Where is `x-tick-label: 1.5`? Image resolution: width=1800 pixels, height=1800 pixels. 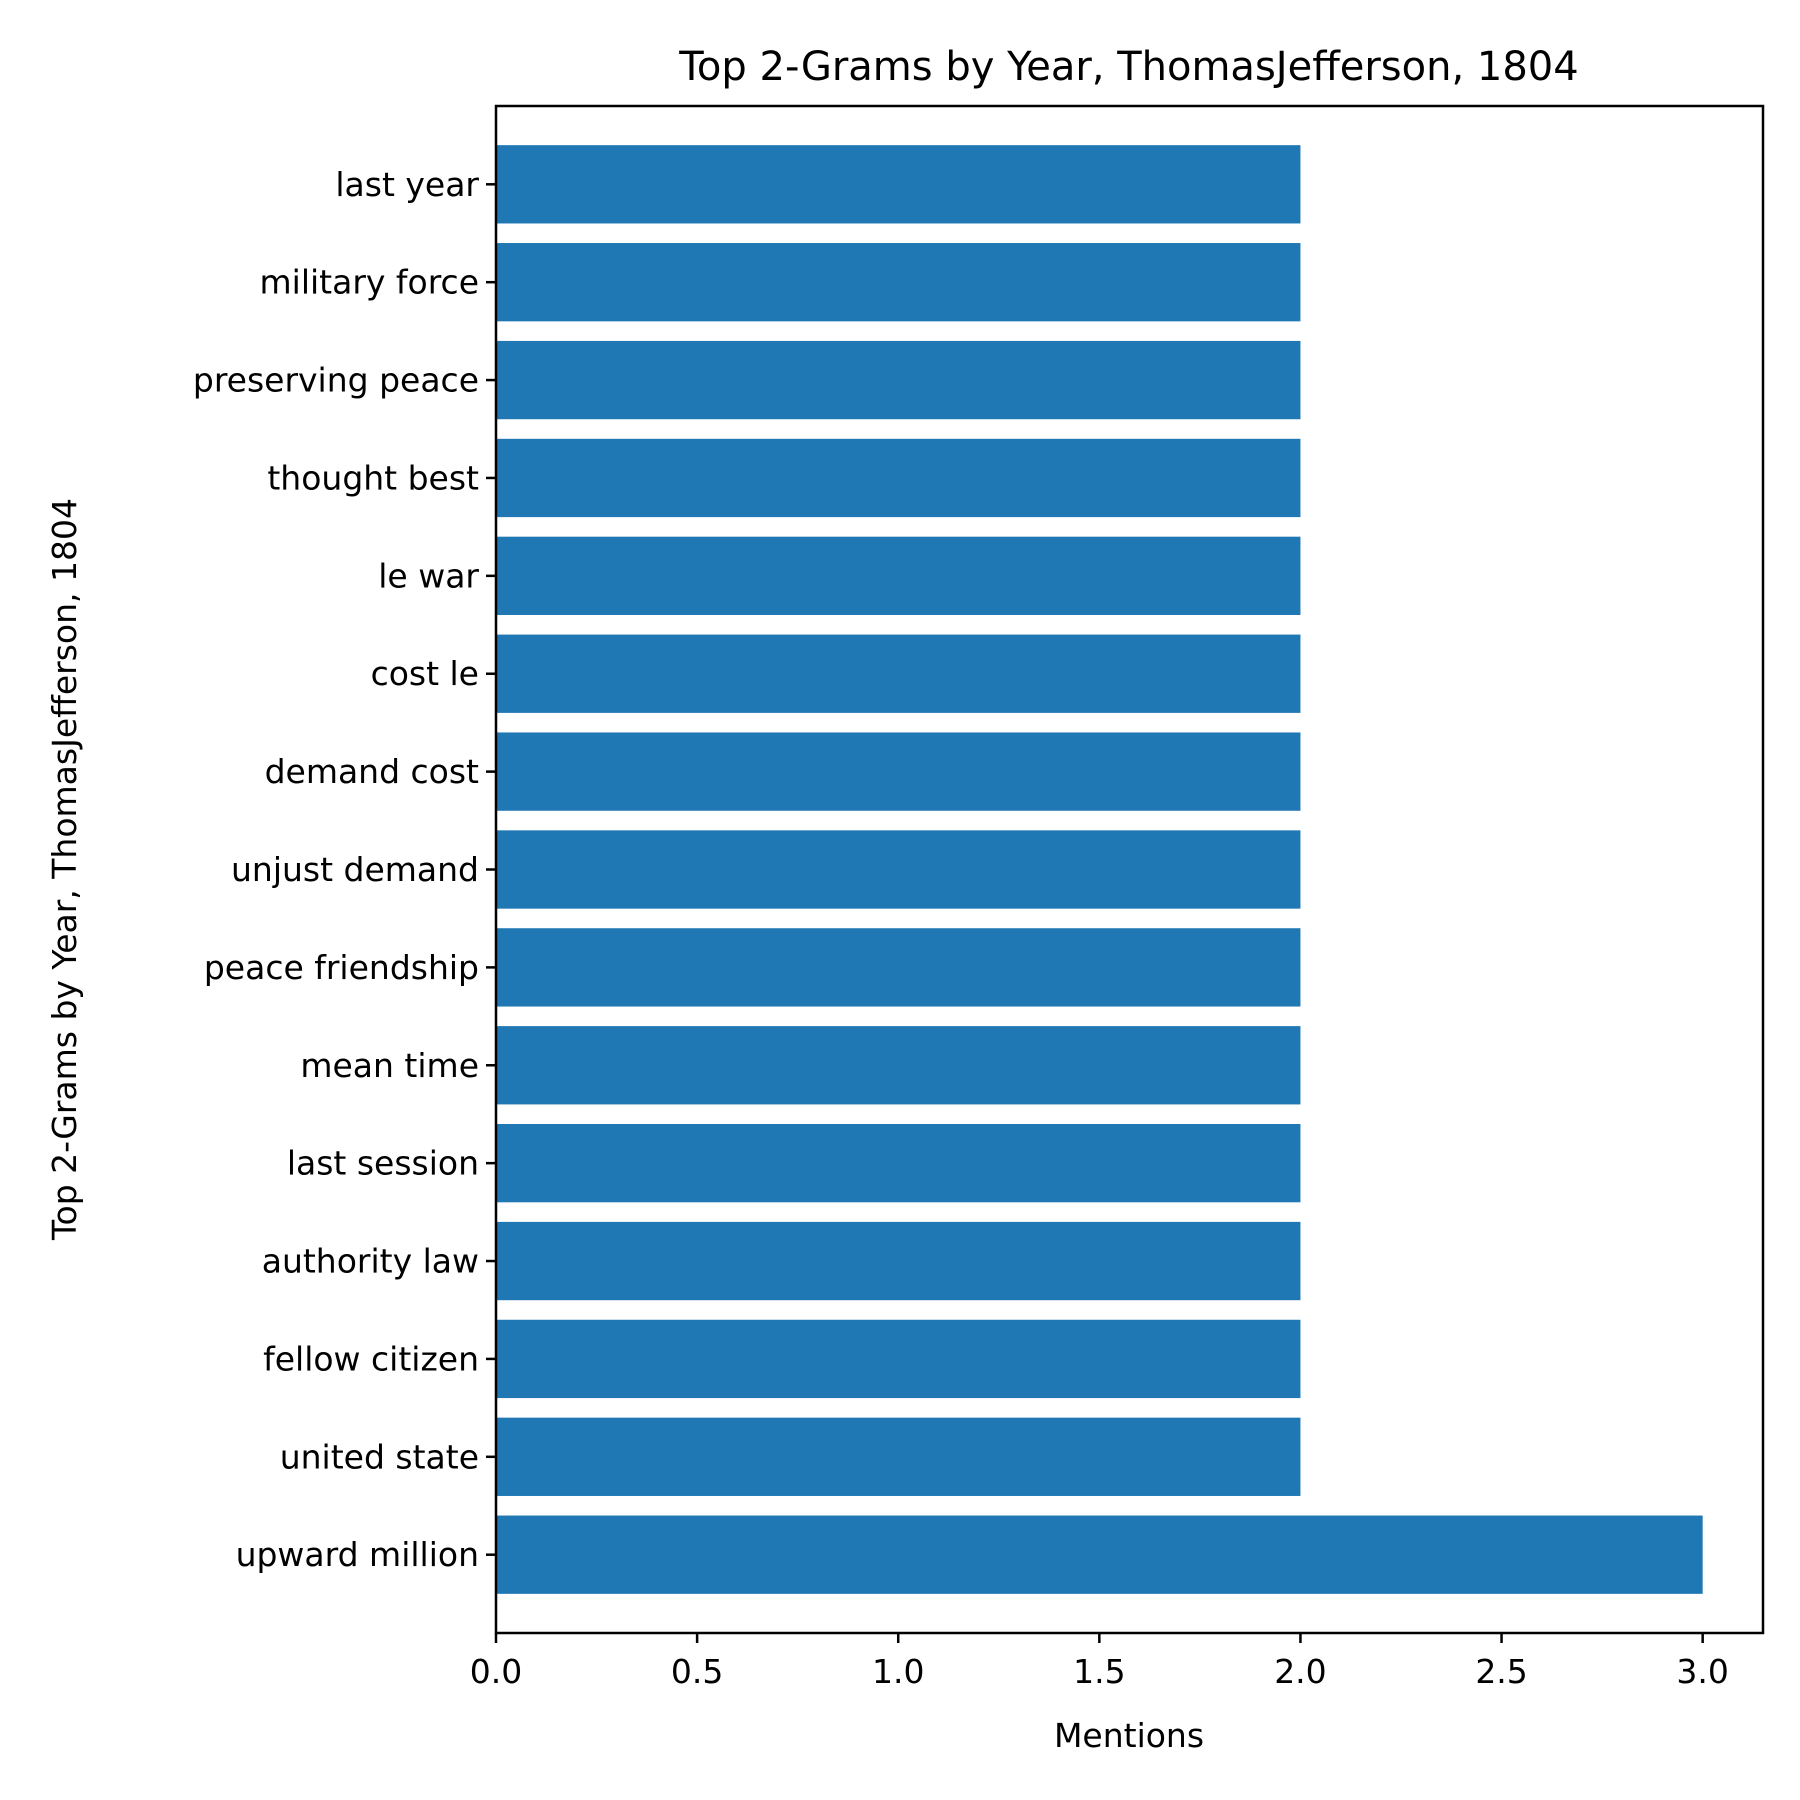
x-tick-label: 1.5 is located at coordinates (1099, 1671).